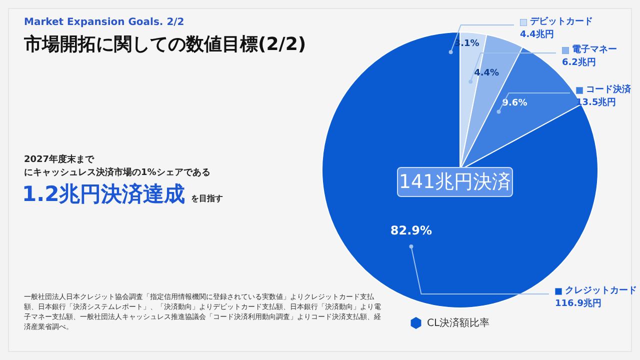 The height and width of the screenshot is (360, 640). Describe the element at coordinates (104, 194) in the screenshot. I see `text: 1.2兆円決済達成` at that location.